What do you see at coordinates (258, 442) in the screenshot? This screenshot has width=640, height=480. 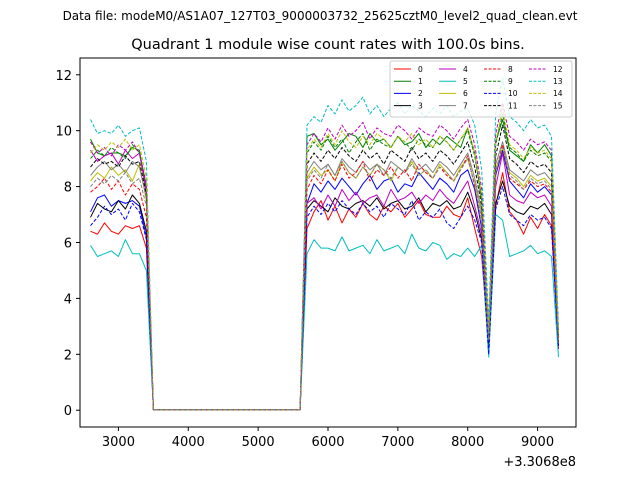 I see `x-tick-label: 5000` at bounding box center [258, 442].